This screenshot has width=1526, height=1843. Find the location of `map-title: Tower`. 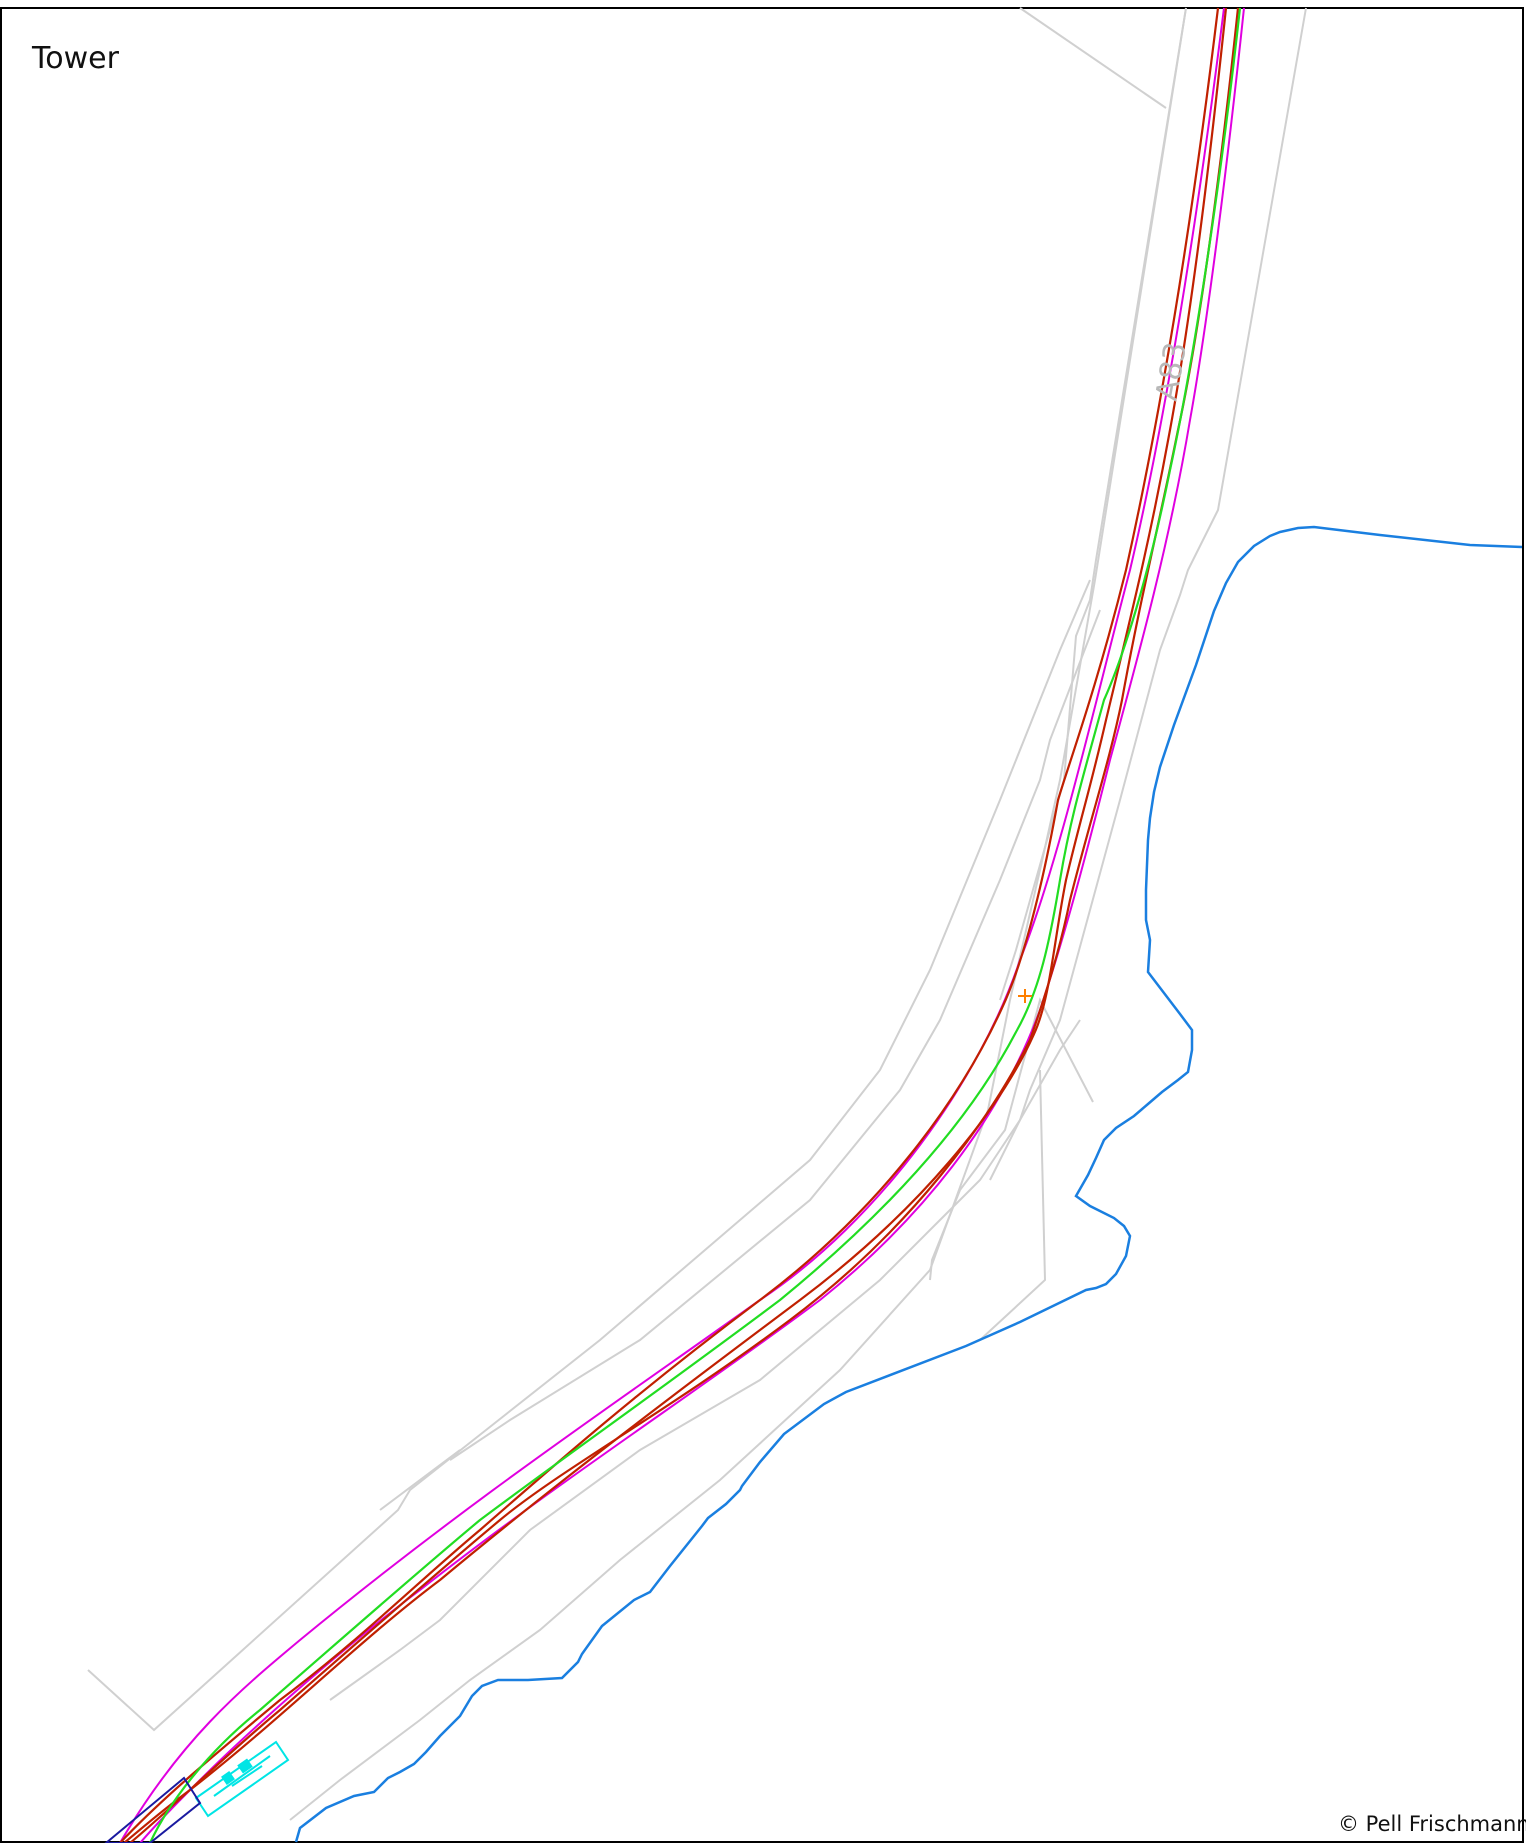

map-title: Tower is located at coordinates (75, 58).